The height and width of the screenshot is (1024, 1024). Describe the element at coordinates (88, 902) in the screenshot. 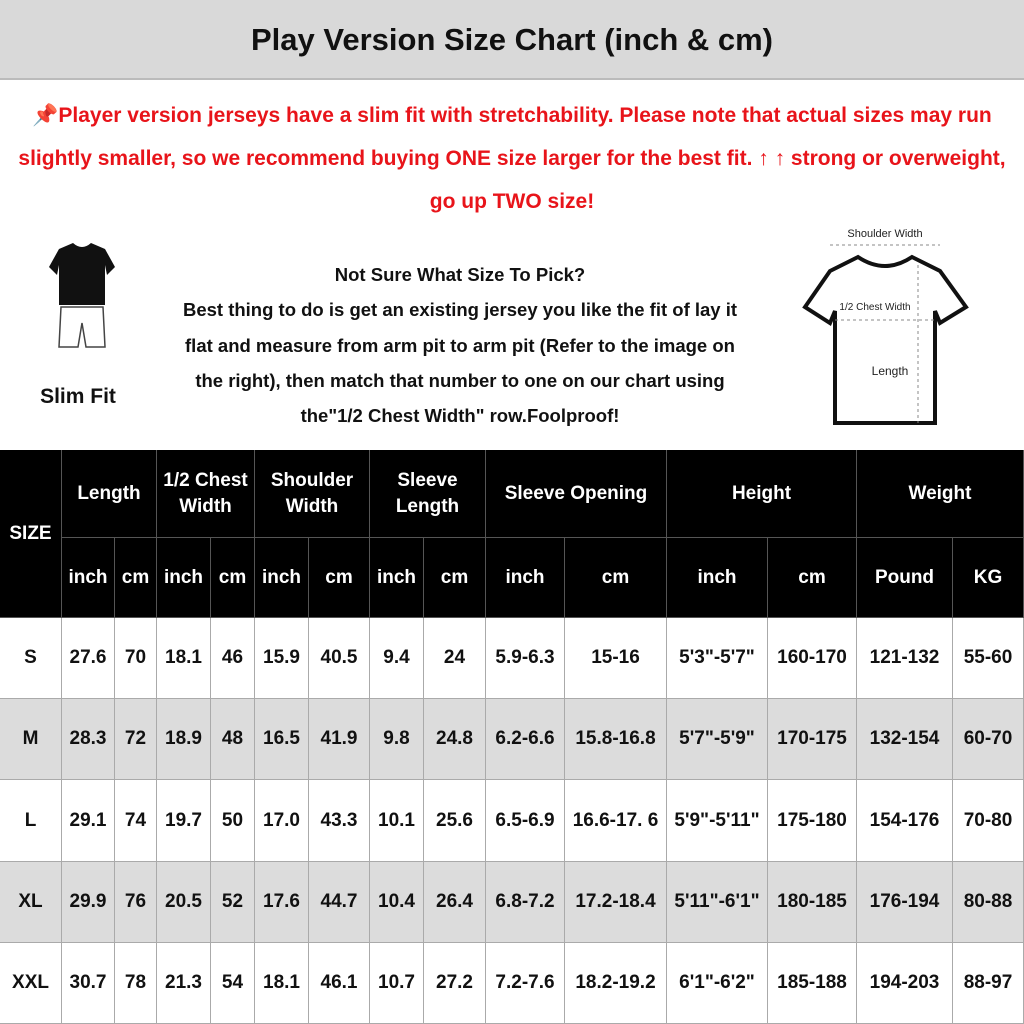

I see `table-cell: 29.9` at that location.